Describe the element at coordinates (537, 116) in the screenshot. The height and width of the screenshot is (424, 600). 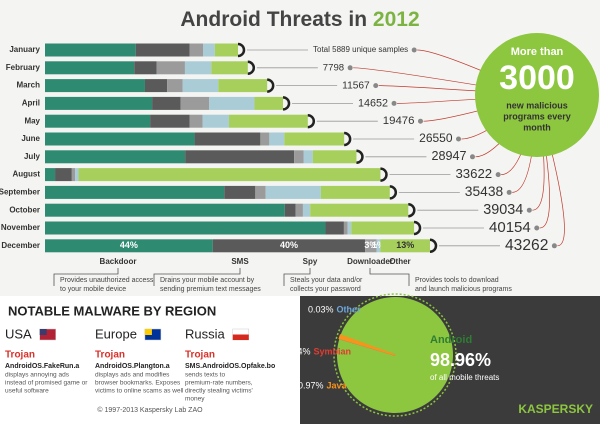
I see `callout-line: programs every` at that location.